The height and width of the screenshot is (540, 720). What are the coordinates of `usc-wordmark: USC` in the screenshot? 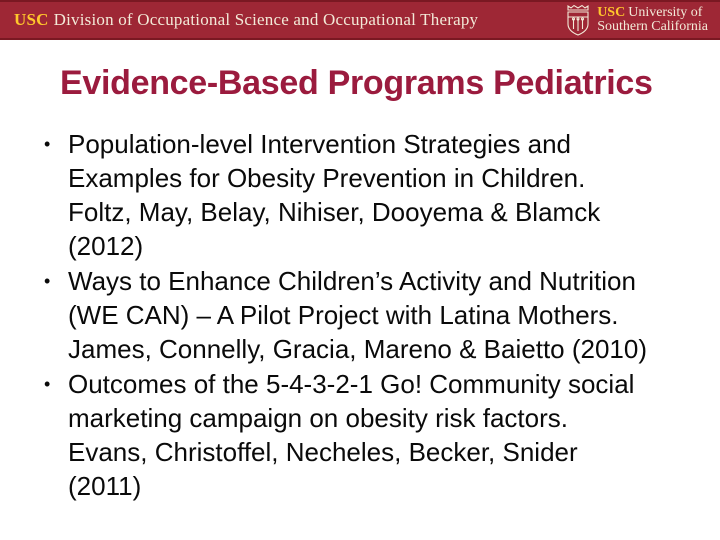 It's located at (31, 19).